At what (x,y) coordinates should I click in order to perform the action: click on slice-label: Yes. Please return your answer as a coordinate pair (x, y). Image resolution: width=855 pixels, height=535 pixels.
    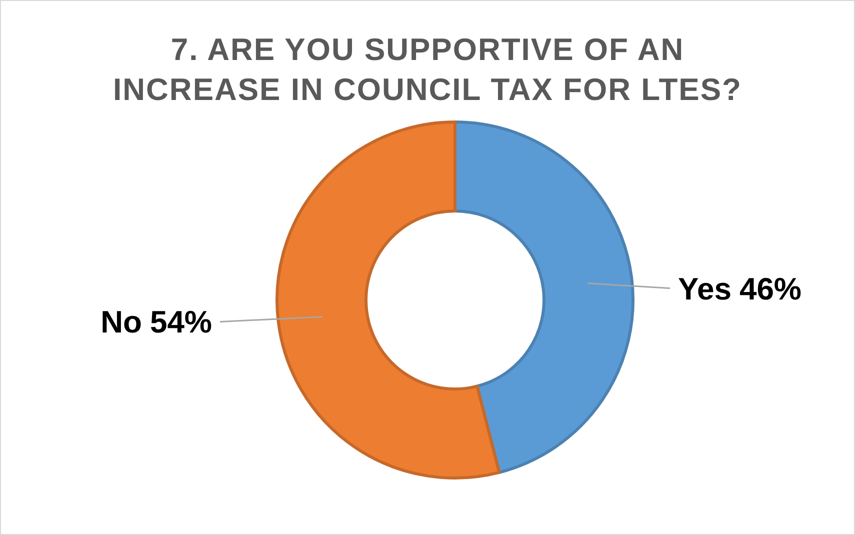
    Looking at the image, I should click on (705, 288).